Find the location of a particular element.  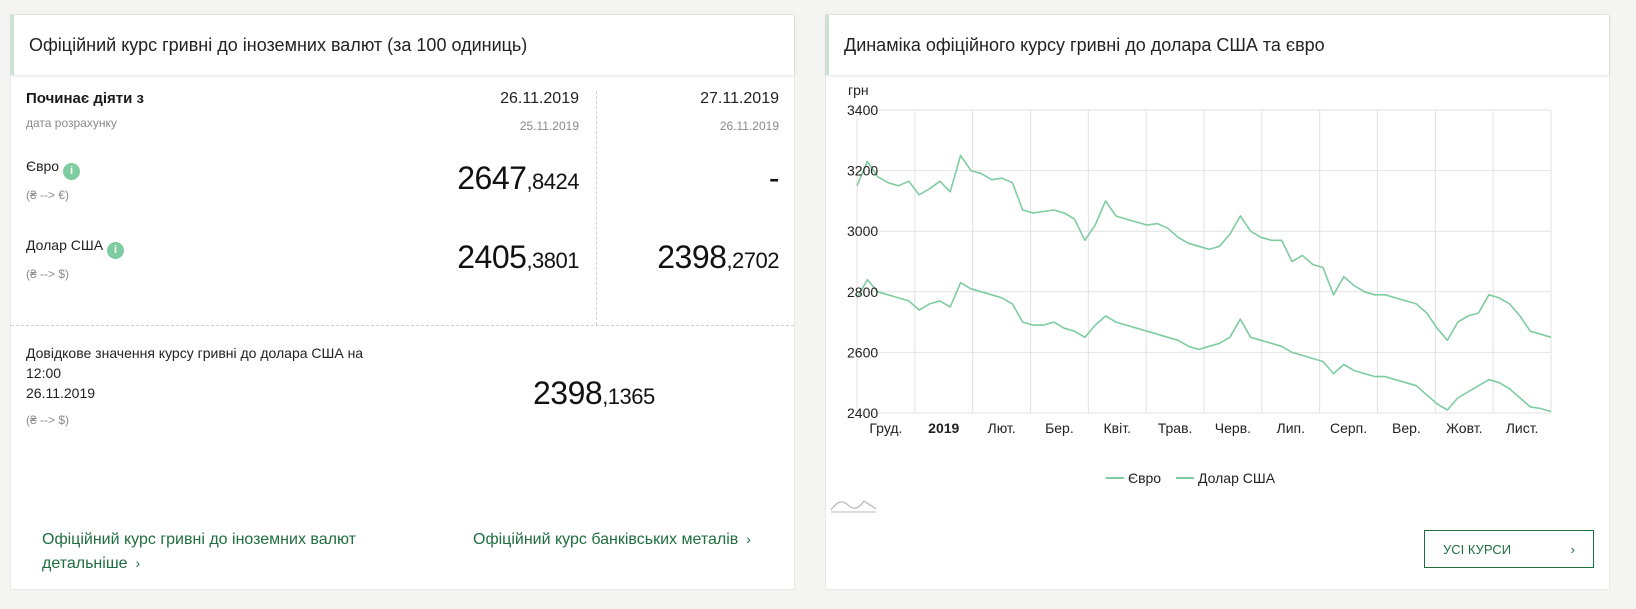

x-tick-label: Груд. is located at coordinates (885, 428).